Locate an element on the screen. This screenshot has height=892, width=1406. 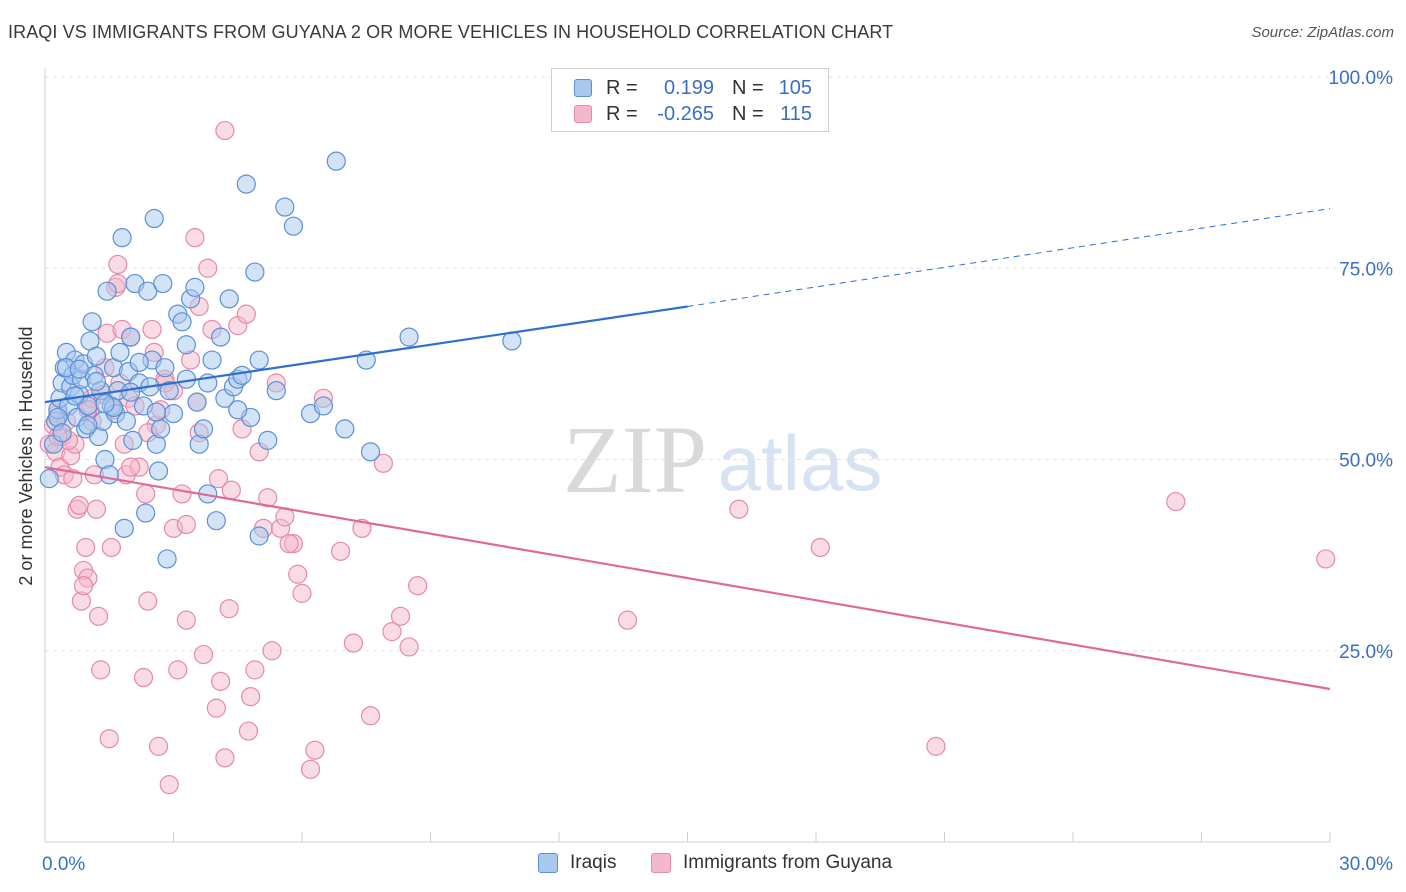
y-tick-label: 75.0% is located at coordinates (1366, 269).